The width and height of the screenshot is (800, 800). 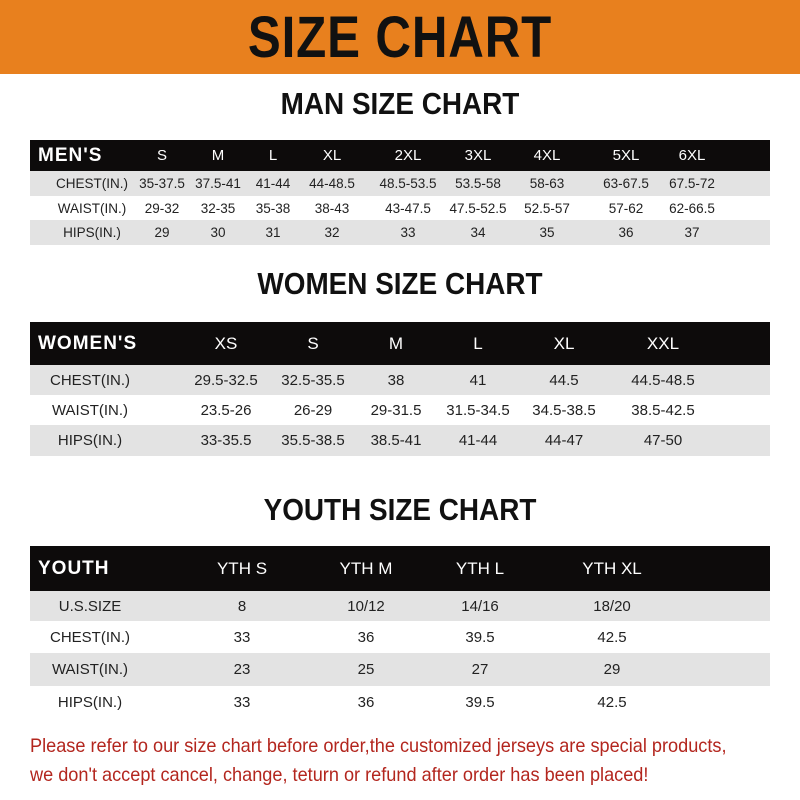 What do you see at coordinates (663, 440) in the screenshot?
I see `measurement-cell: 47-50` at bounding box center [663, 440].